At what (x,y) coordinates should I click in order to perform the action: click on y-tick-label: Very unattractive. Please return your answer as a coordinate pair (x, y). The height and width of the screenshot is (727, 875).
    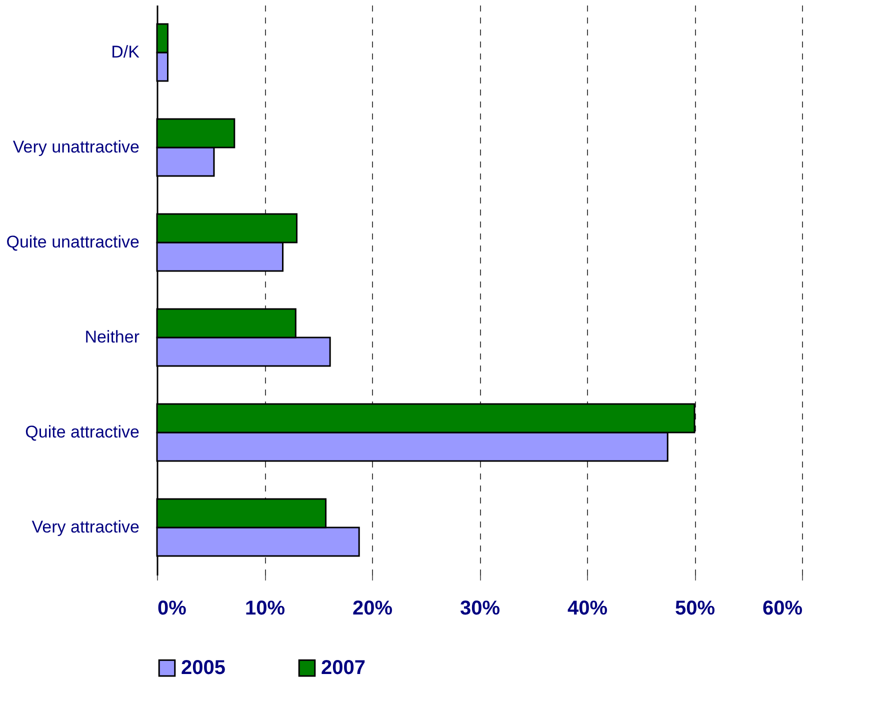
    Looking at the image, I should click on (76, 147).